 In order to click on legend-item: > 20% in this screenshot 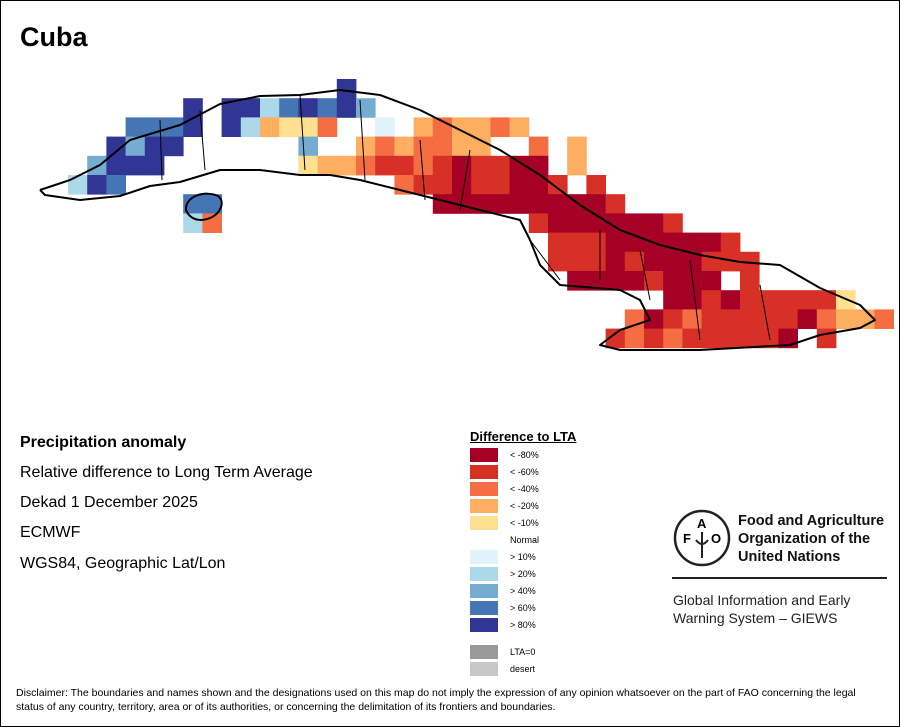, I will do `click(503, 574)`.